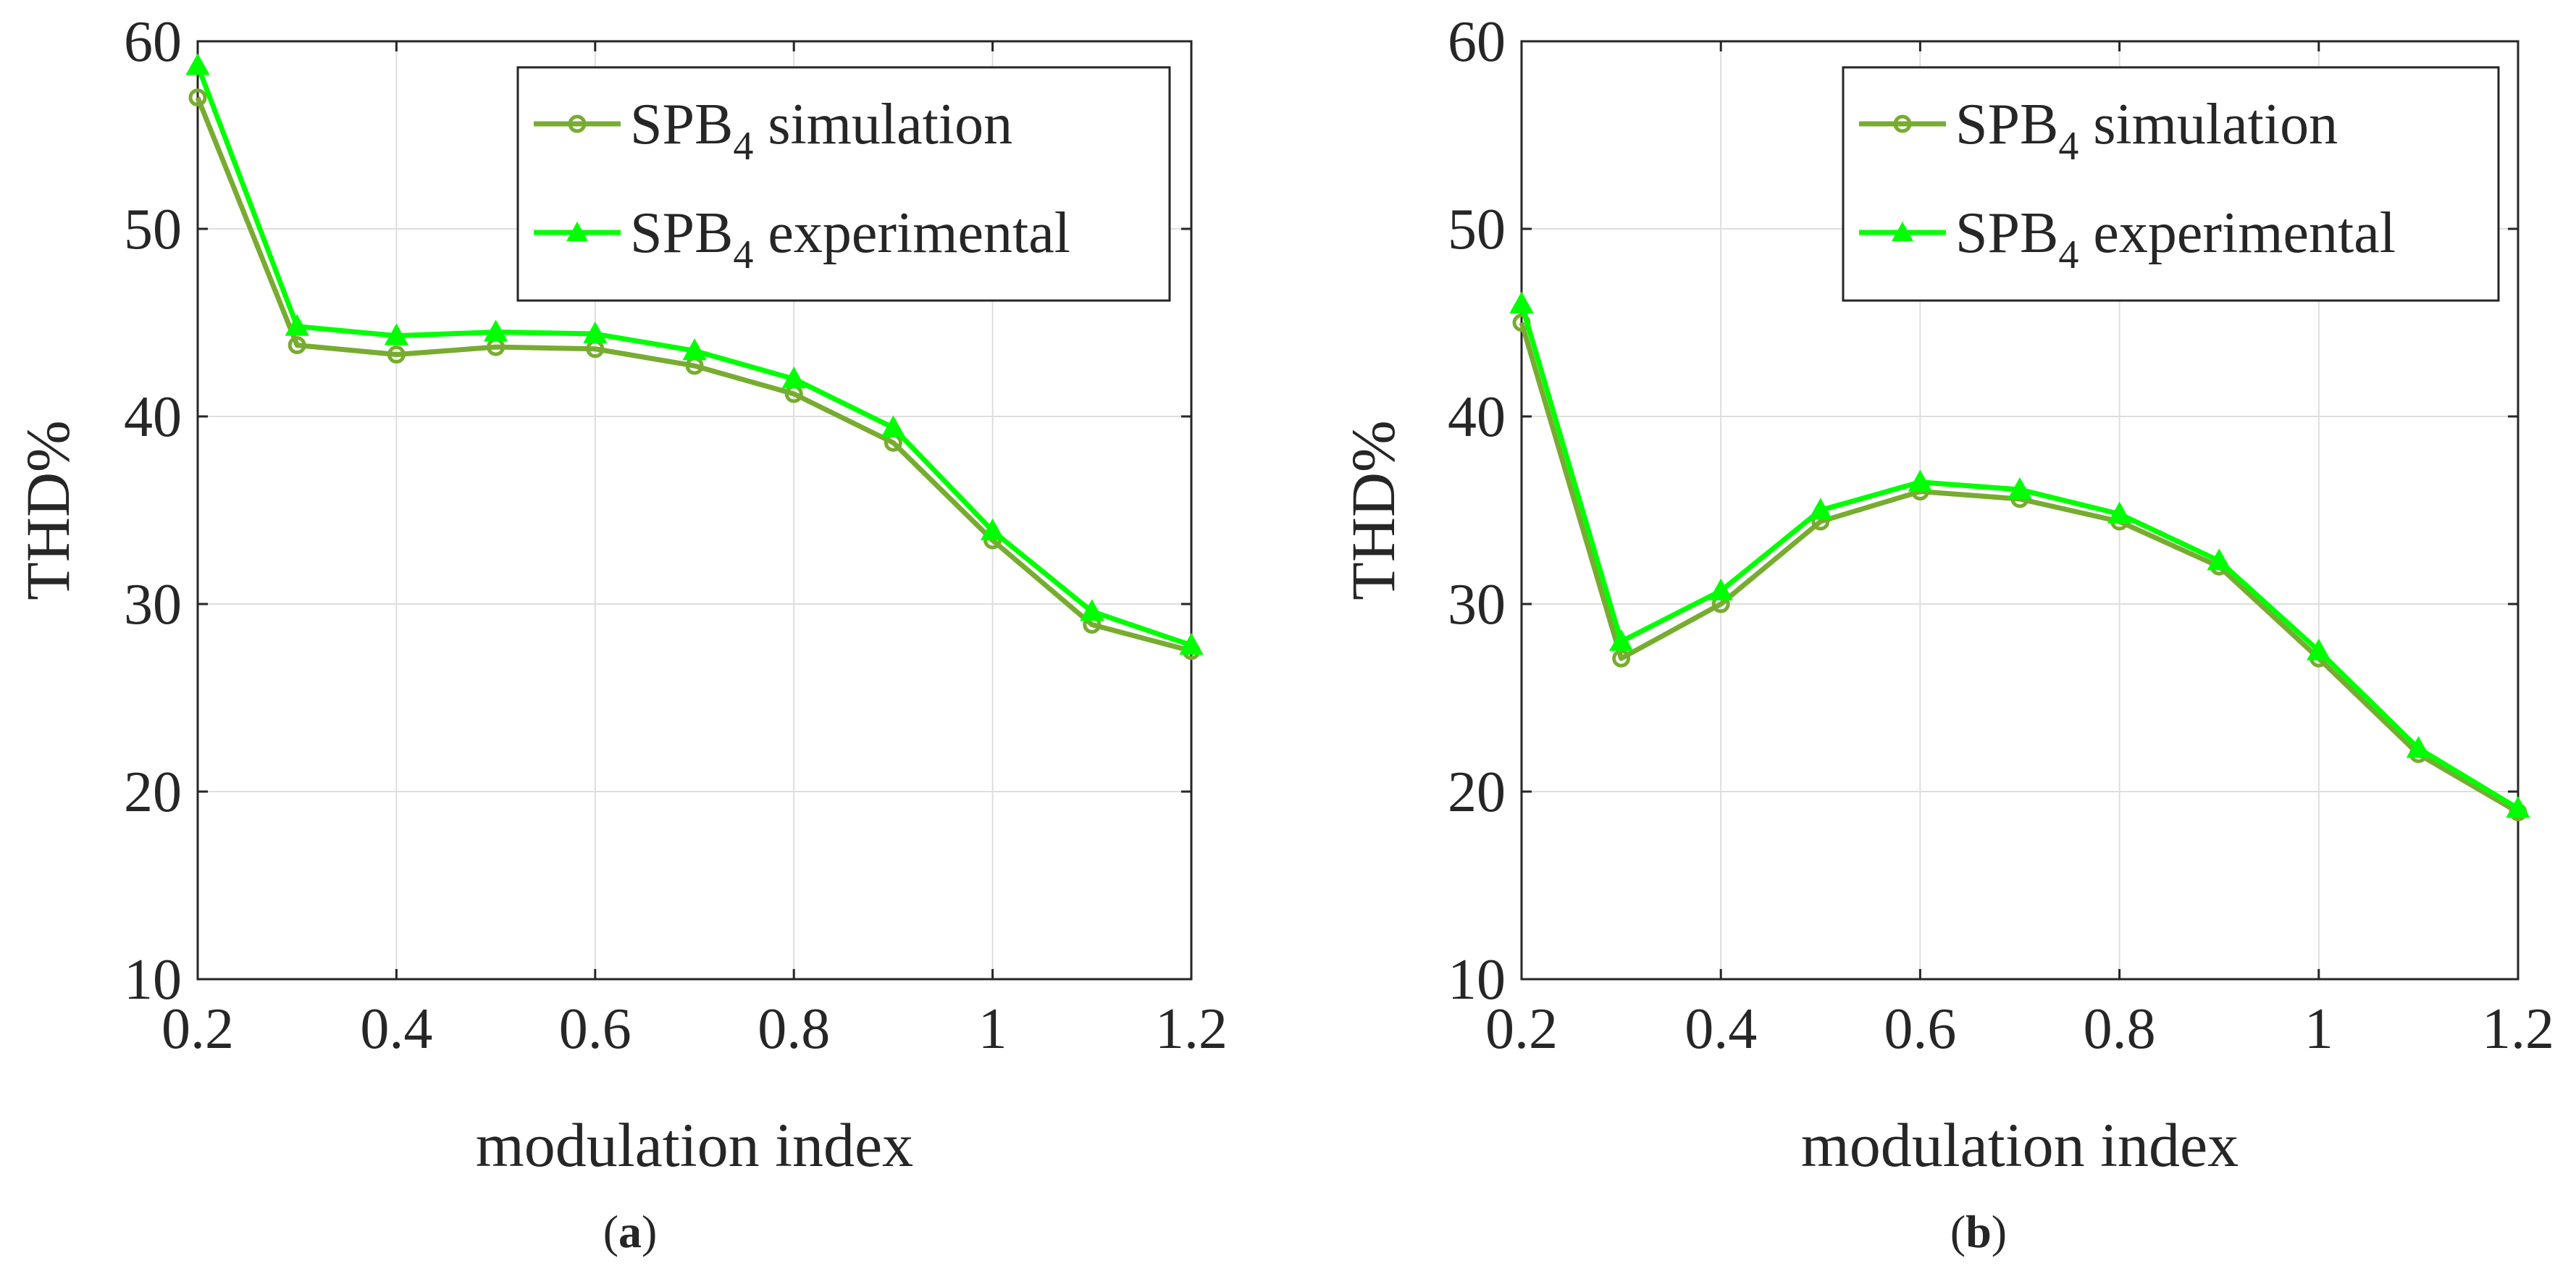 This screenshot has height=1279, width=2576. I want to click on panel-label-letter: a, so click(630, 1231).